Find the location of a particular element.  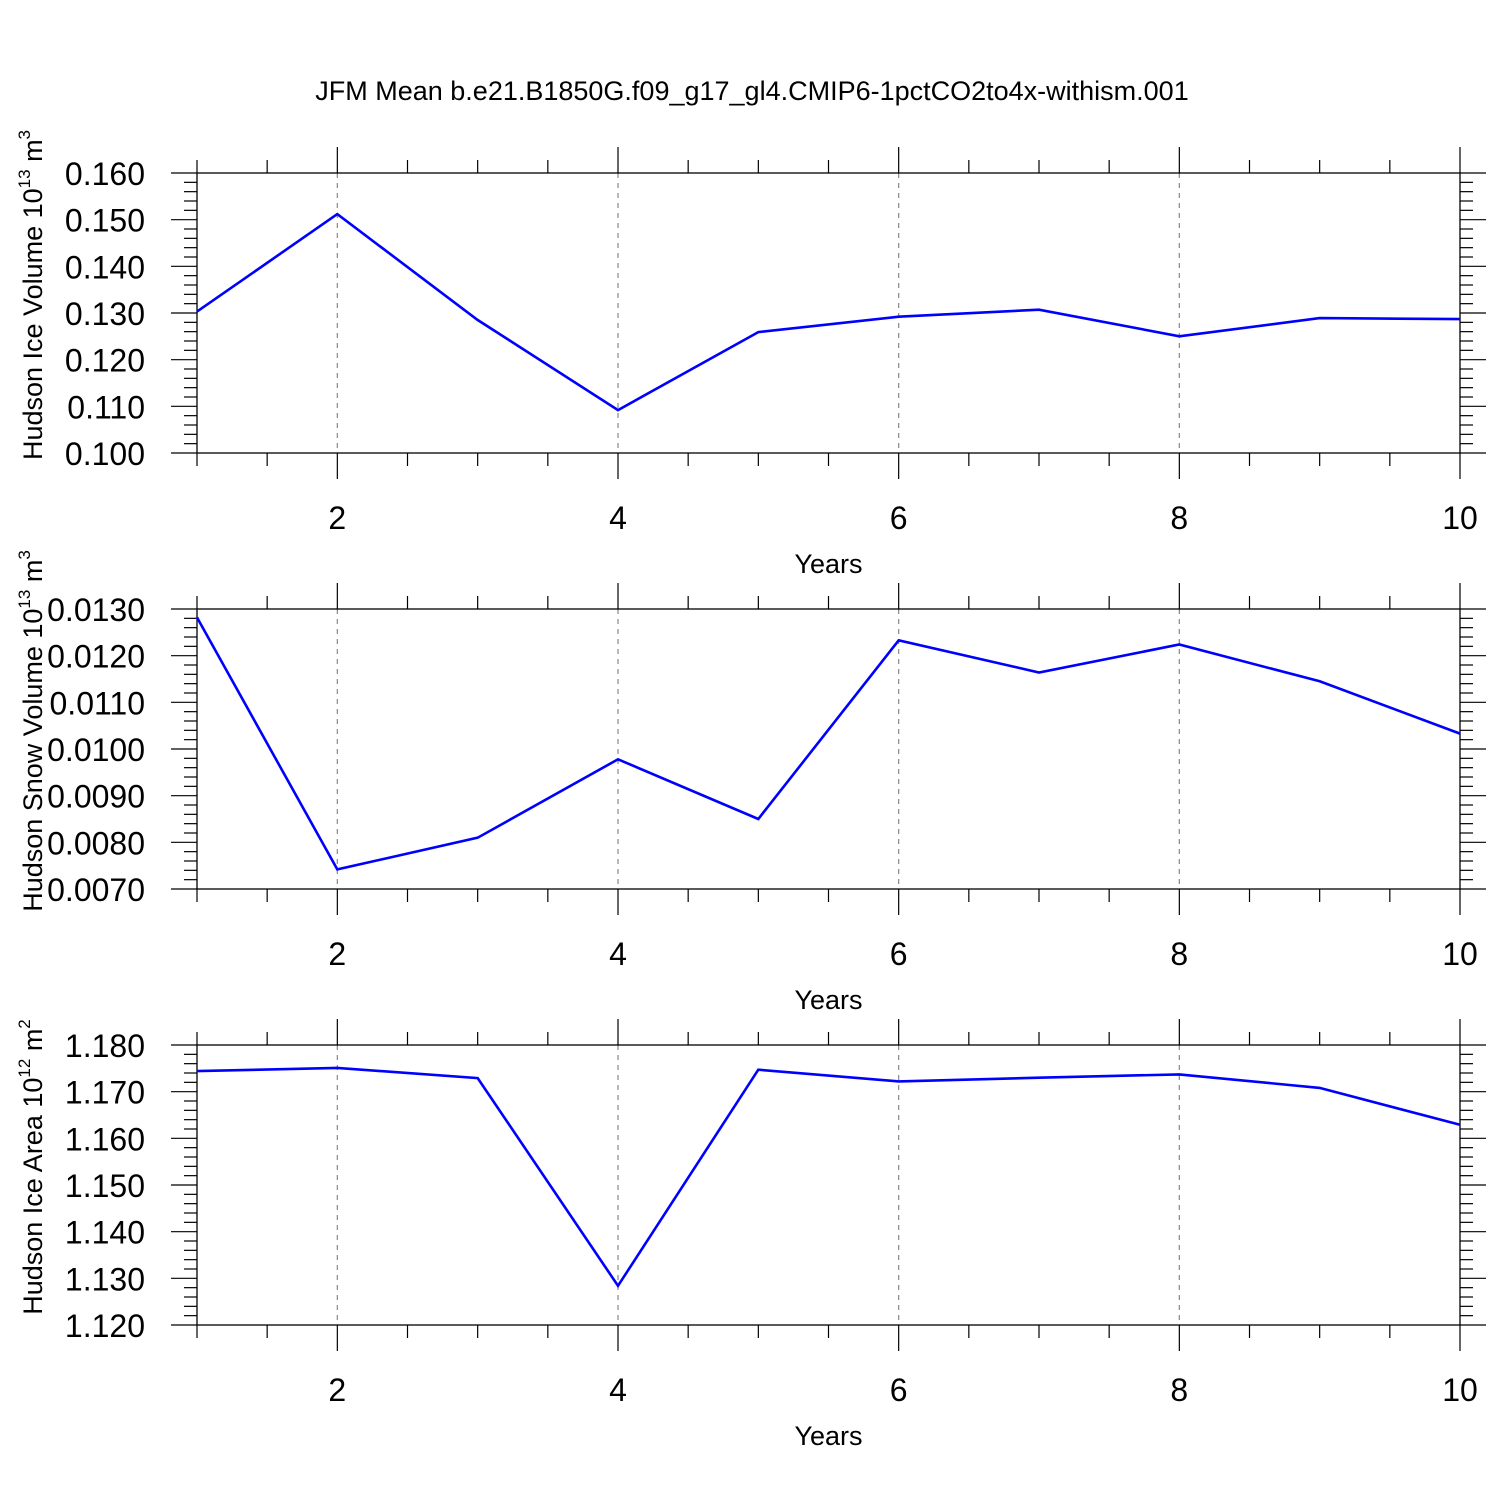

y-tick-label: 0.150 is located at coordinates (105, 221).